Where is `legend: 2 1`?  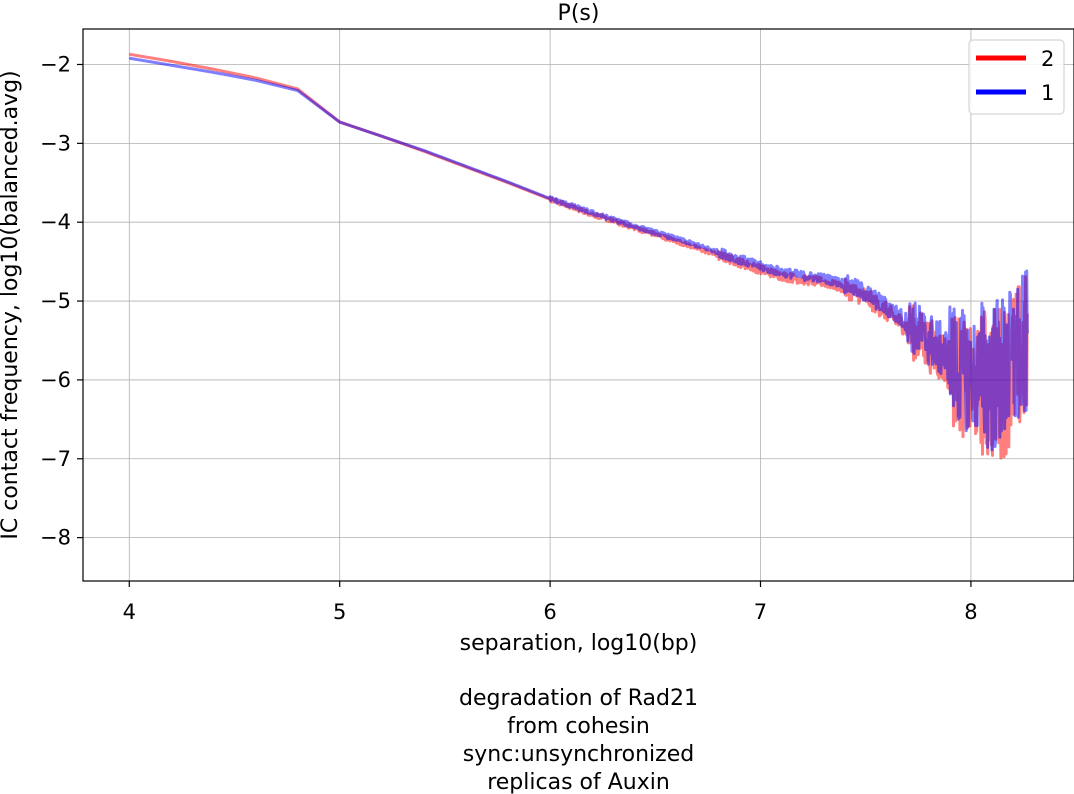
legend: 2 1 is located at coordinates (1016, 77).